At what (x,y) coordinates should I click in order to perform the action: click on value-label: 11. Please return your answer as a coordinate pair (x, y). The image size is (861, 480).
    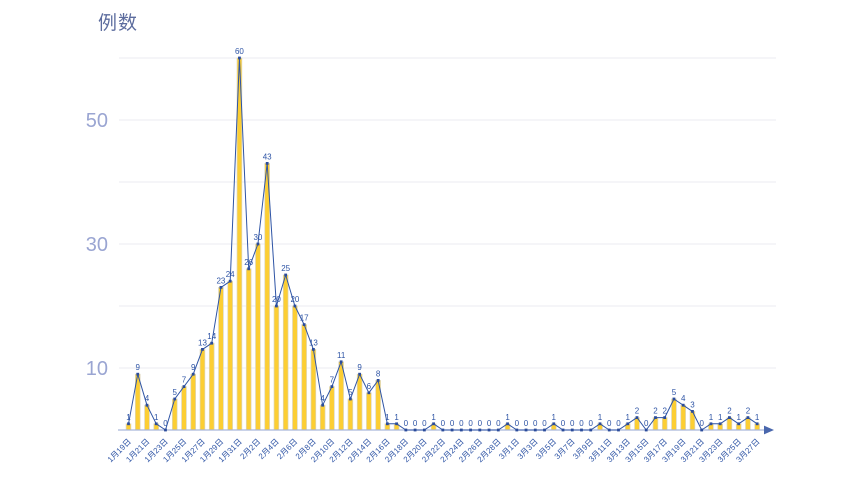
    Looking at the image, I should click on (341, 355).